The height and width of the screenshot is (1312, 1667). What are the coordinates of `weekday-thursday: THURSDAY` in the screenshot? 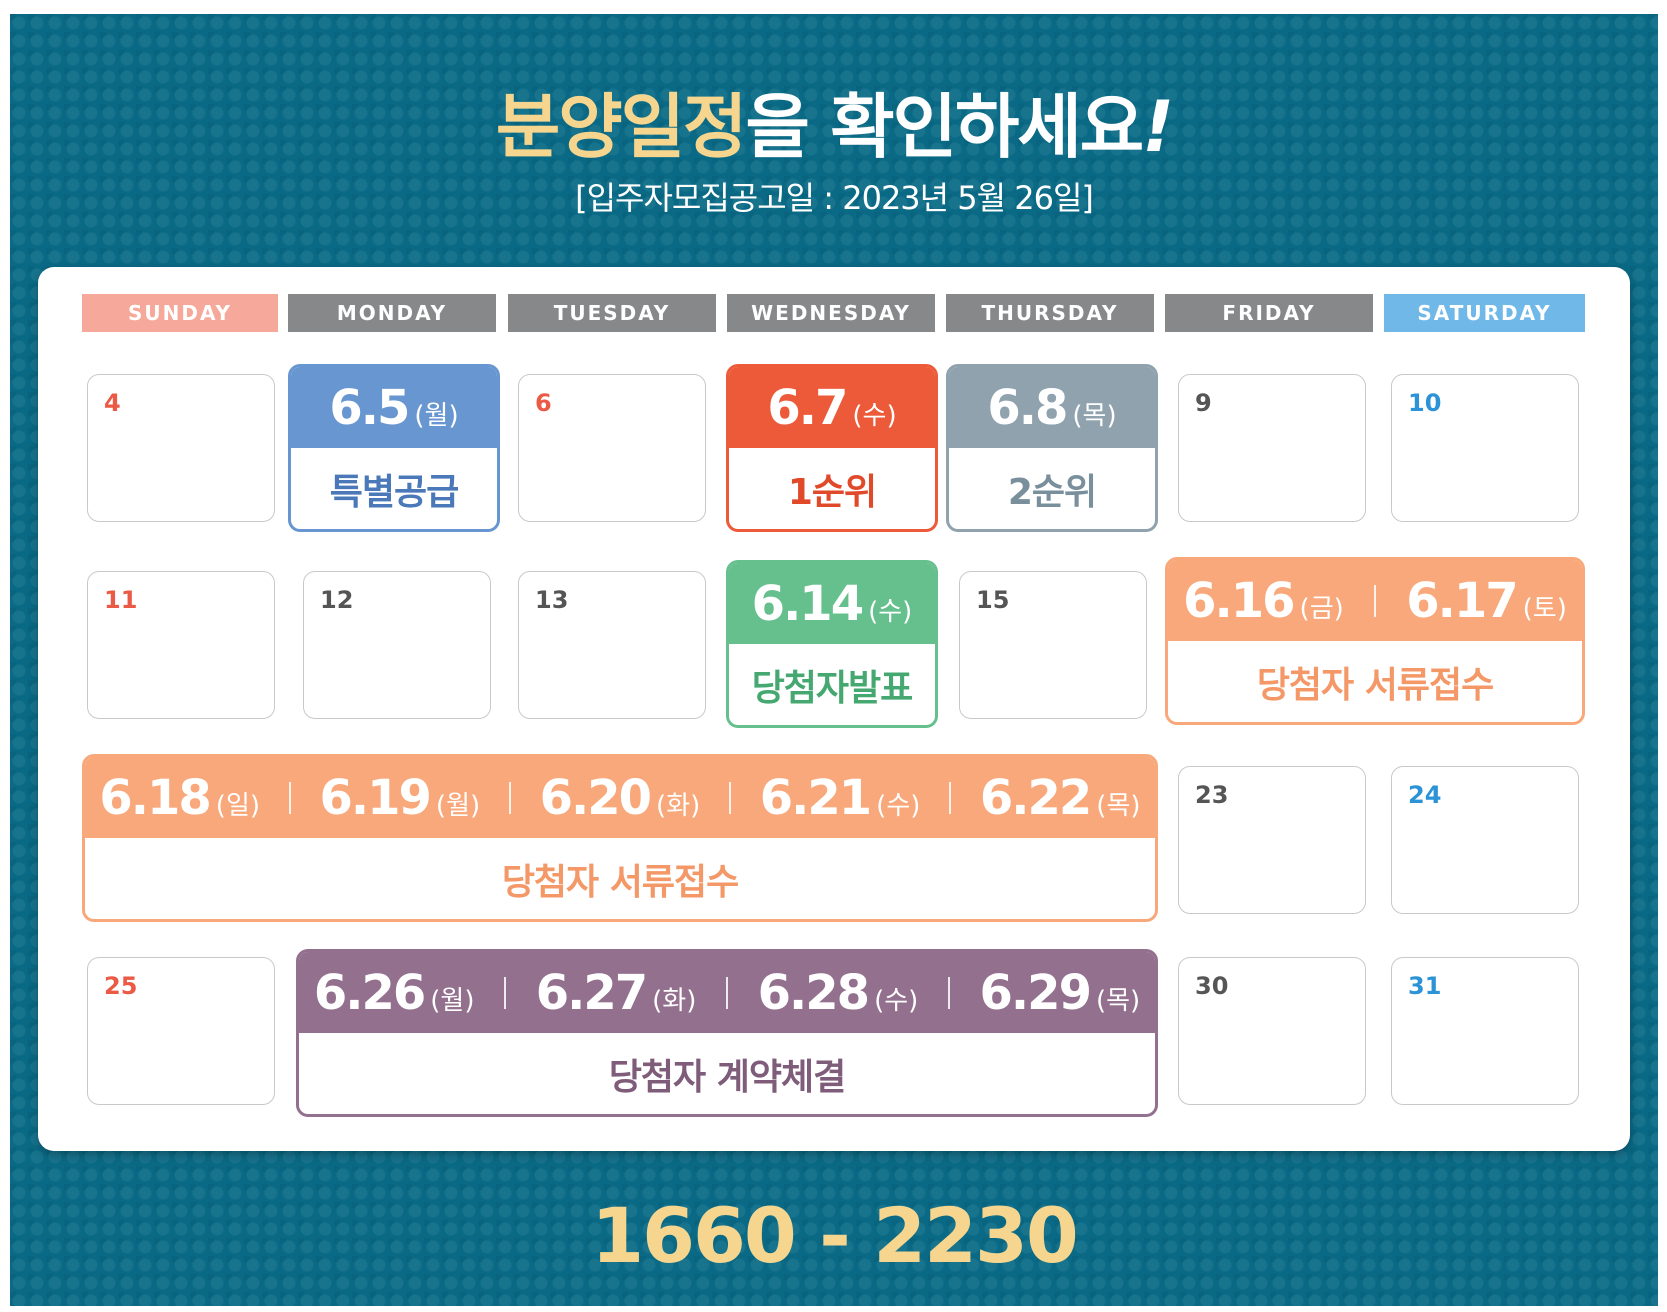 It's located at (1050, 313).